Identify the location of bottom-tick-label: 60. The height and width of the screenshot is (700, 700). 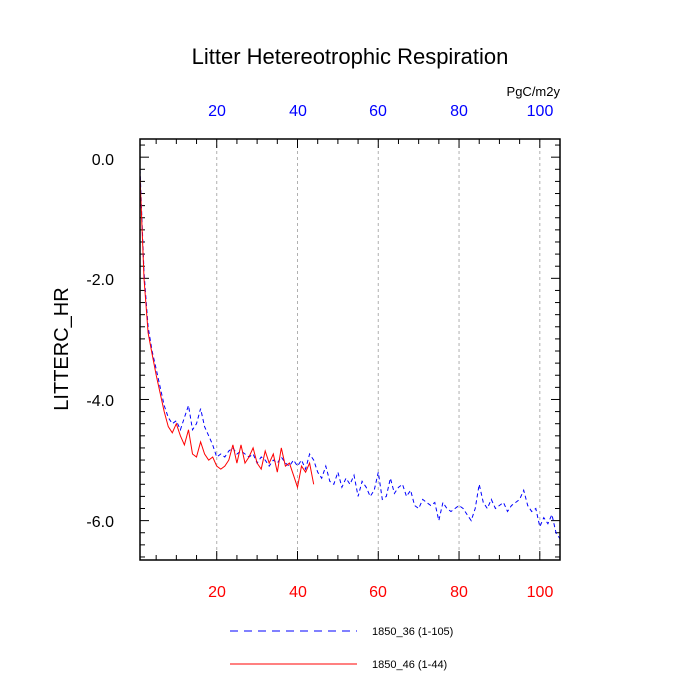
(378, 592).